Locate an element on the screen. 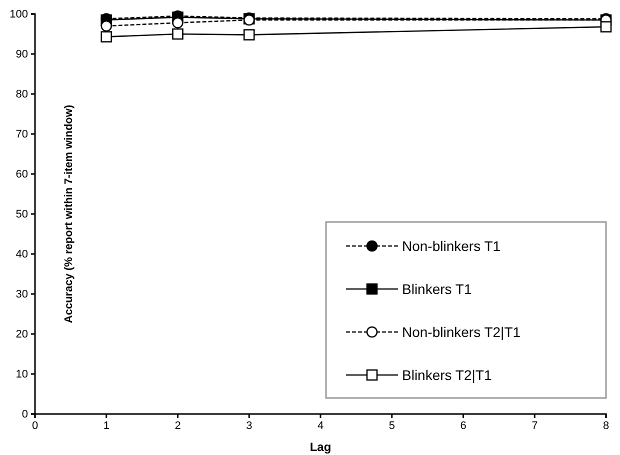 The width and height of the screenshot is (620, 455). x-tick-label: 7 is located at coordinates (535, 426).